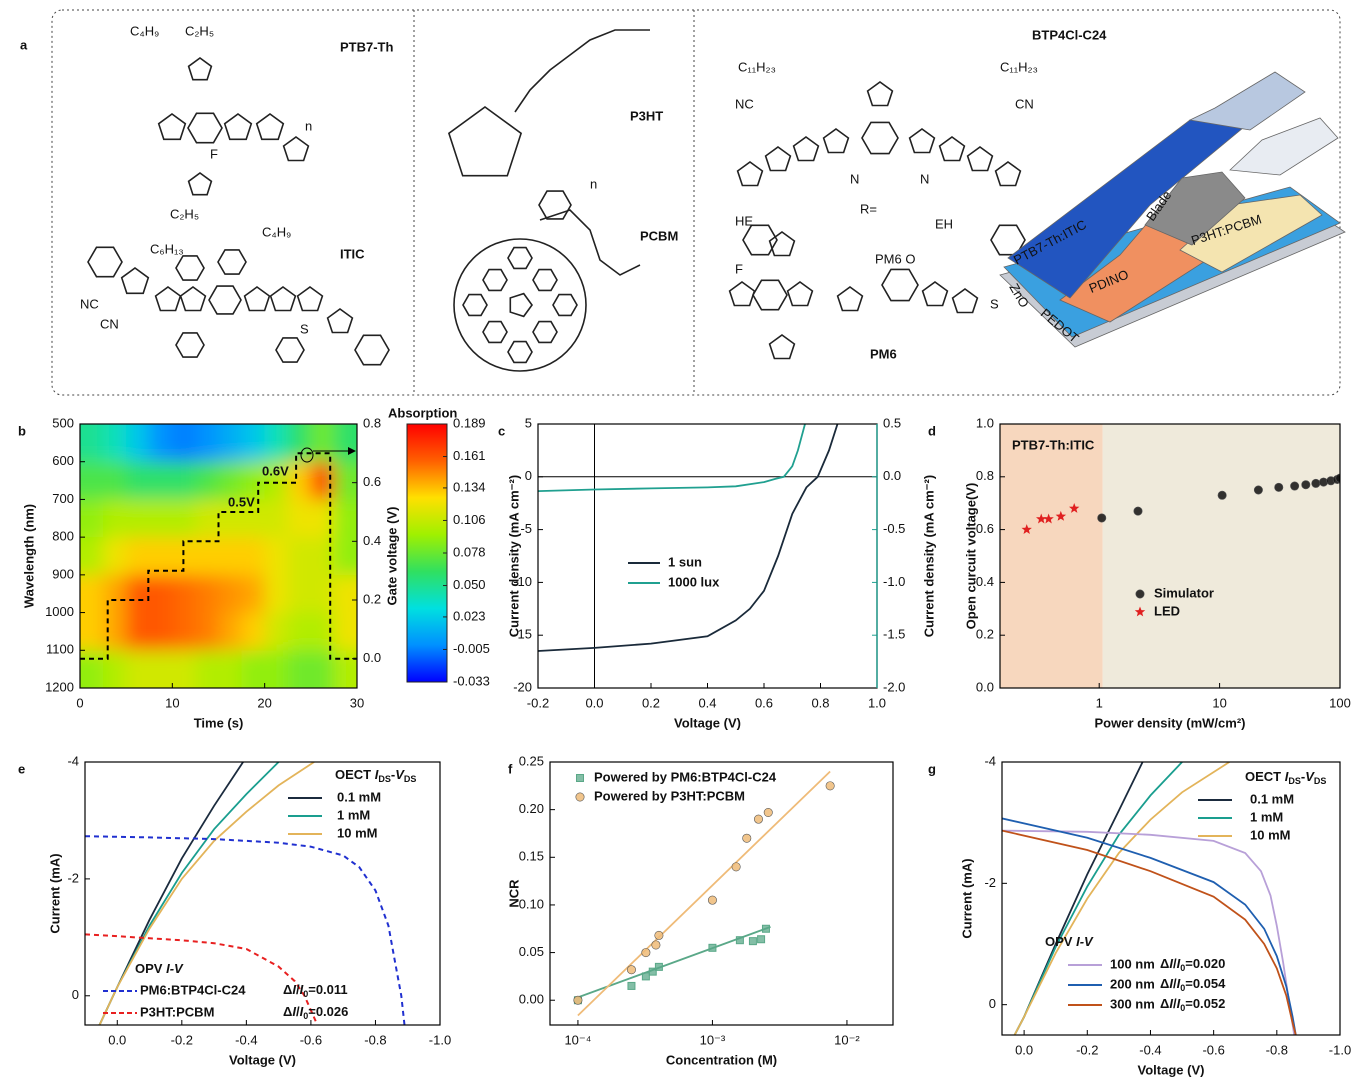 The height and width of the screenshot is (1079, 1352). Describe the element at coordinates (315, 990) in the screenshot. I see `series-note: ΔI/I0=0.011` at that location.